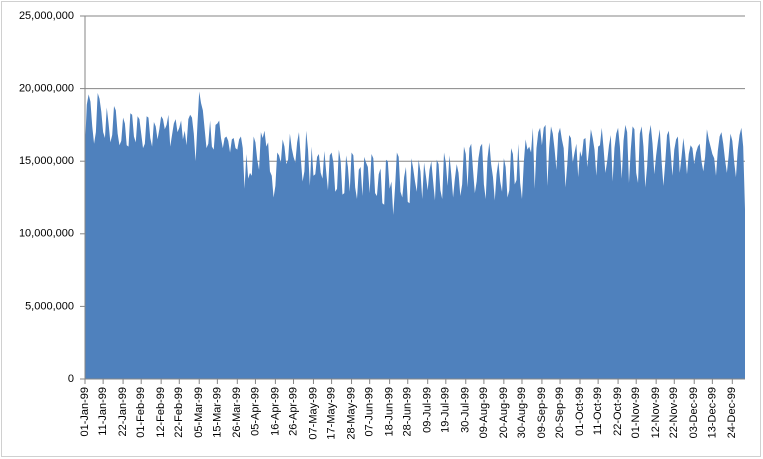 This screenshot has width=763, height=459. I want to click on x-tick-label: 12-Nov-99, so click(656, 412).